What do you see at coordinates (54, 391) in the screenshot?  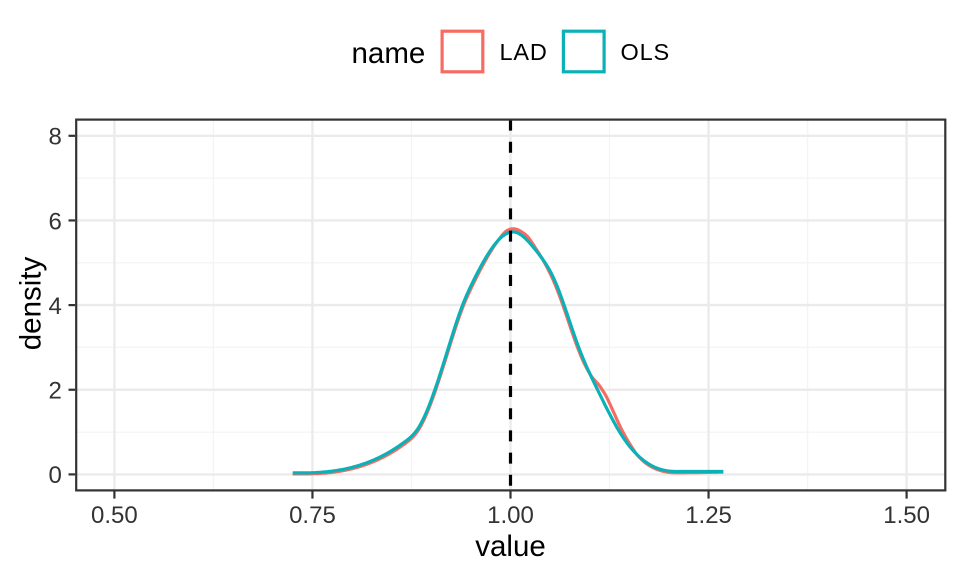 I see `svg-text: 2` at bounding box center [54, 391].